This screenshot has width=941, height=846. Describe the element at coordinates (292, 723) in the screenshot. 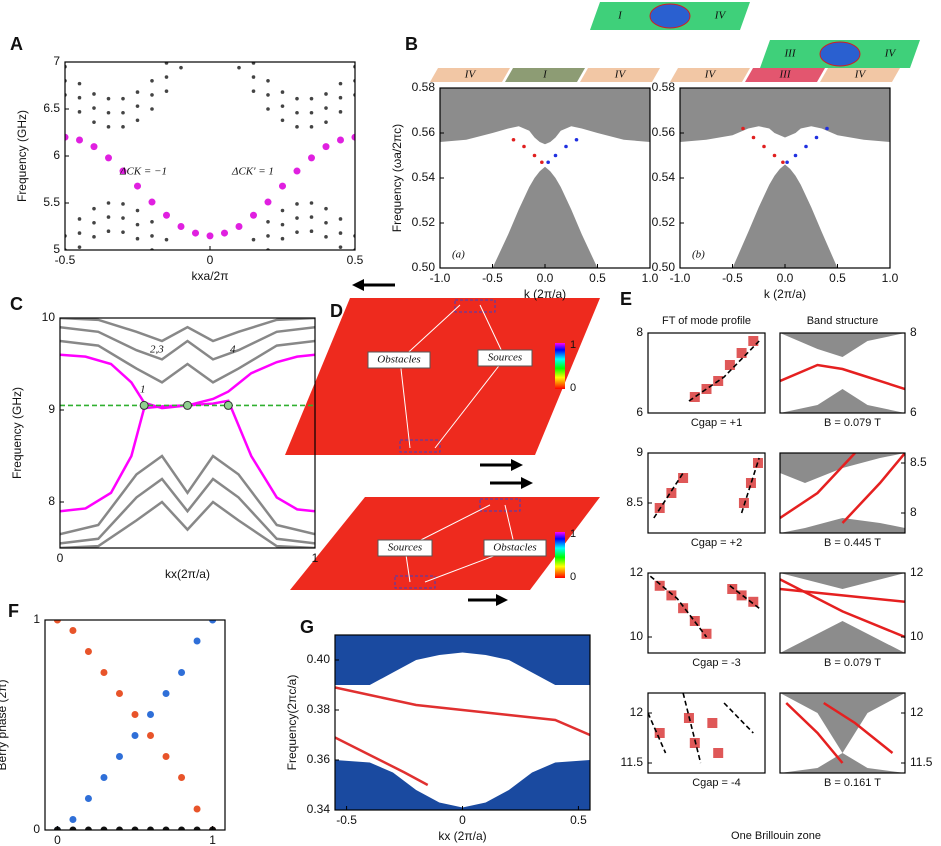

I see `y-axis-label: Frequency(2πc/a)` at that location.